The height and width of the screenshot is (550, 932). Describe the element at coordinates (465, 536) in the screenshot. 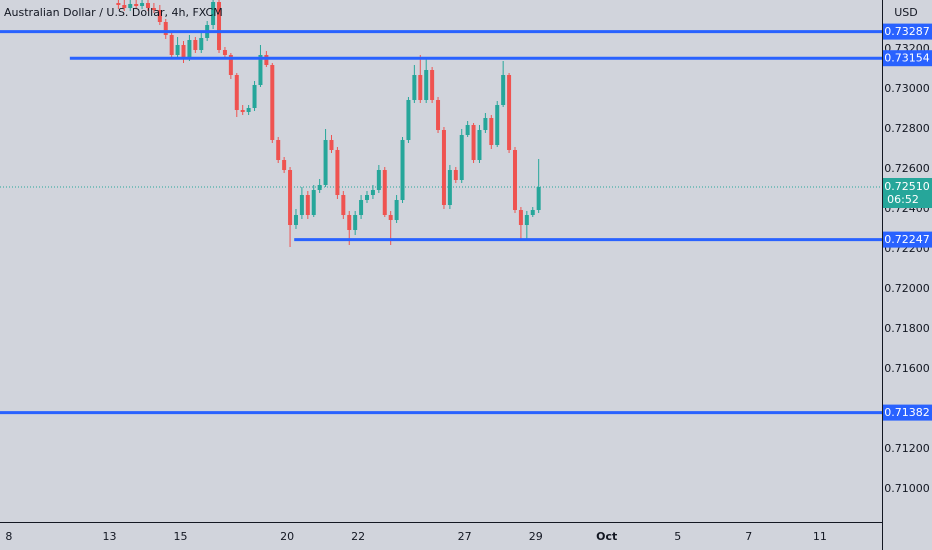

I see `x-tick-label: 27` at that location.